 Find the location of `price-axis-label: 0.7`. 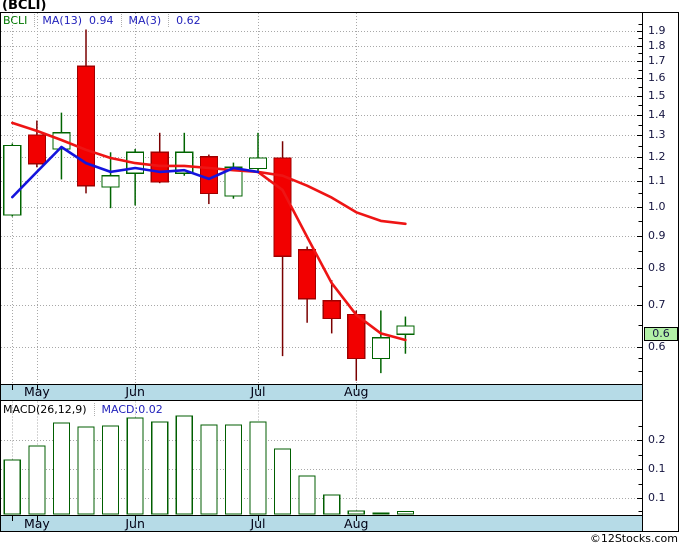

price-axis-label: 0.7 is located at coordinates (657, 304).